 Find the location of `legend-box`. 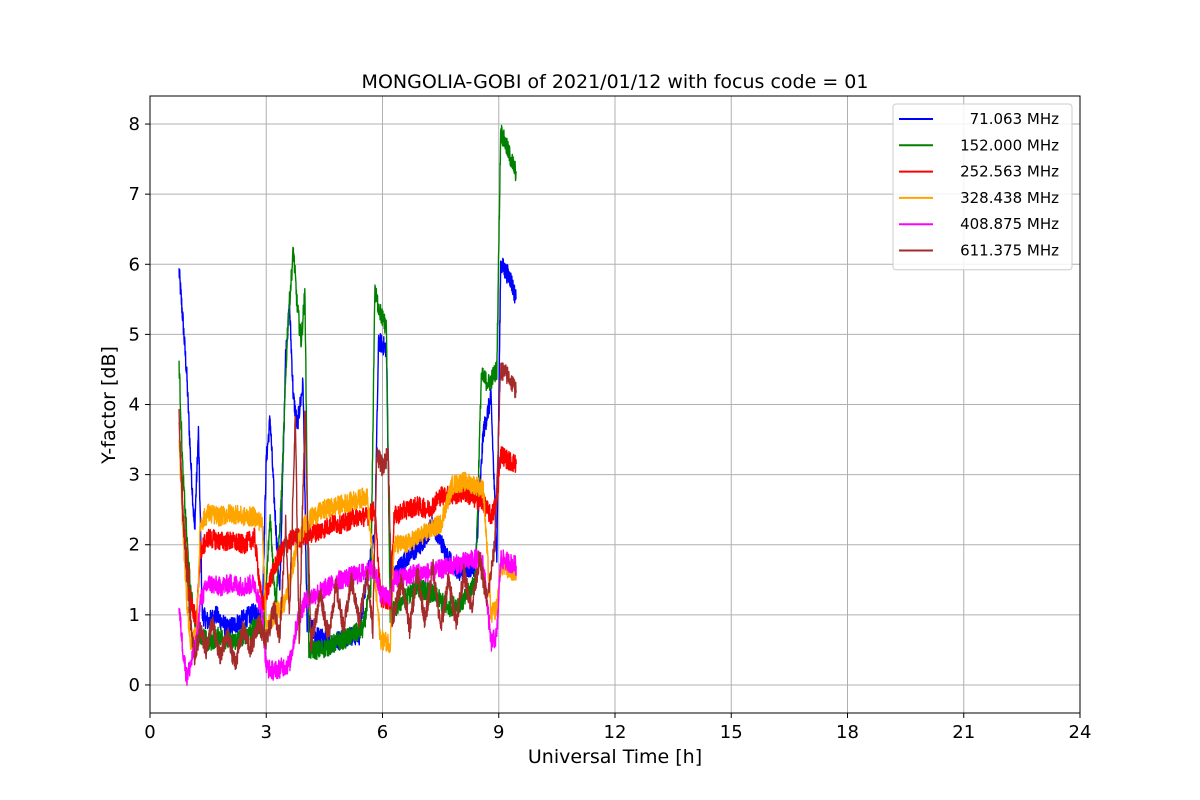

legend-box is located at coordinates (982, 187).